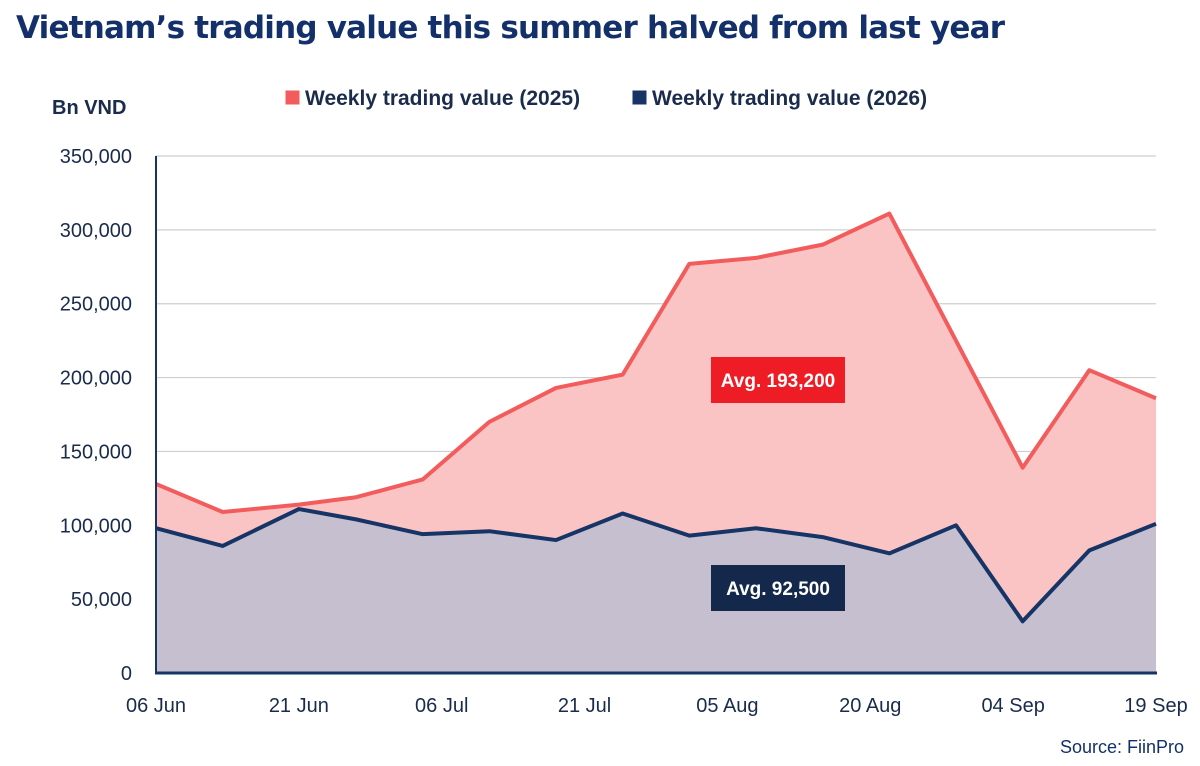 Image resolution: width=1200 pixels, height=766 pixels. I want to click on average-label-1: Avg. 193,200, so click(778, 381).